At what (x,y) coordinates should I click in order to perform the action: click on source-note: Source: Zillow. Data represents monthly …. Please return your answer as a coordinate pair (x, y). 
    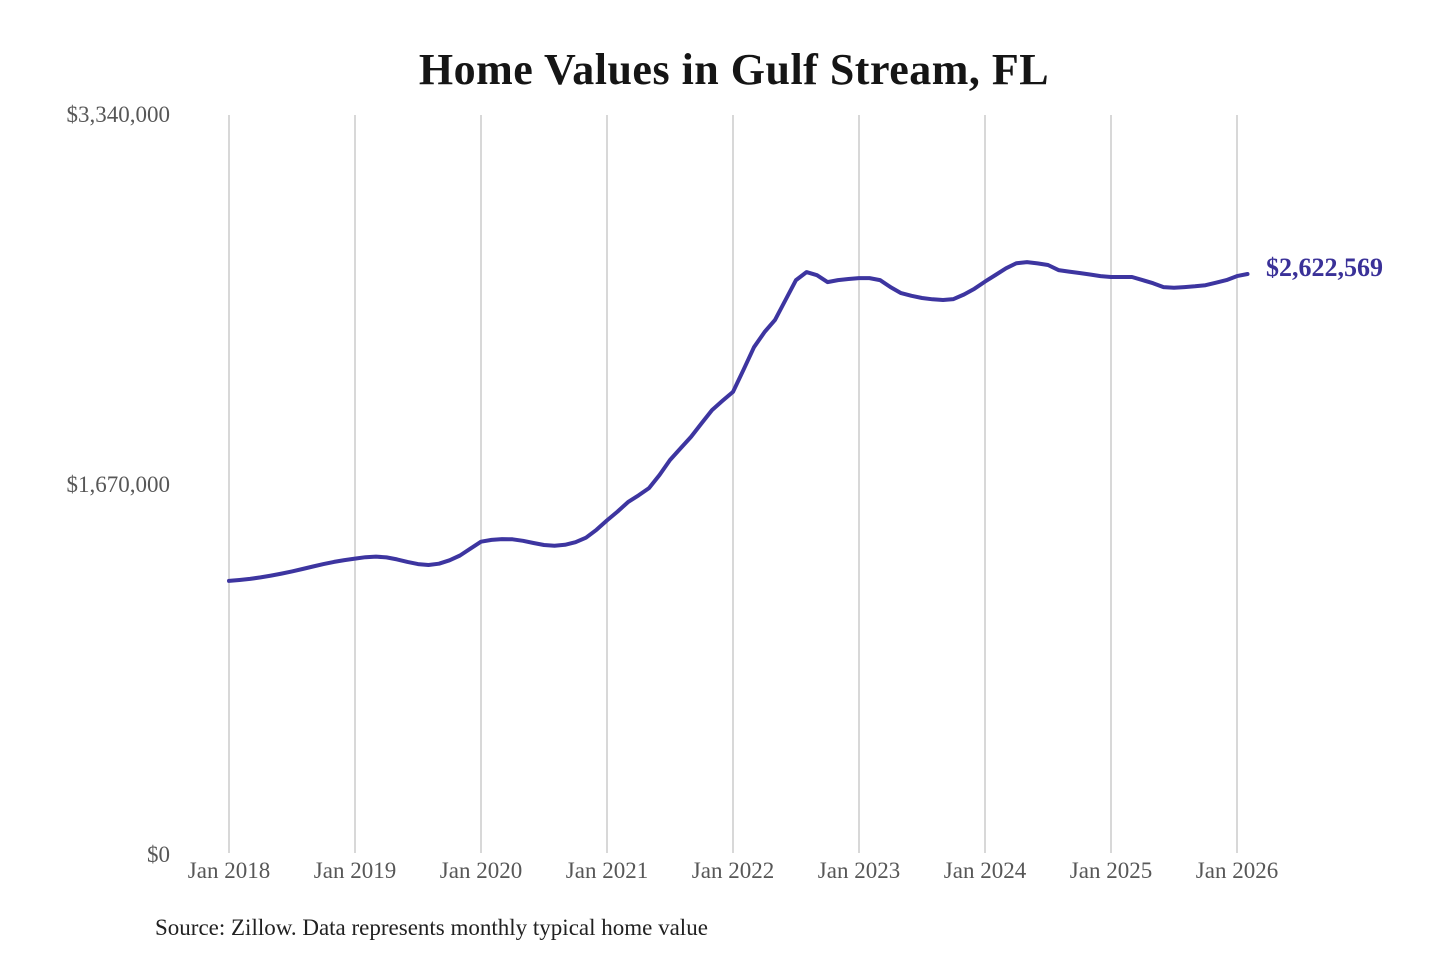
    Looking at the image, I should click on (431, 927).